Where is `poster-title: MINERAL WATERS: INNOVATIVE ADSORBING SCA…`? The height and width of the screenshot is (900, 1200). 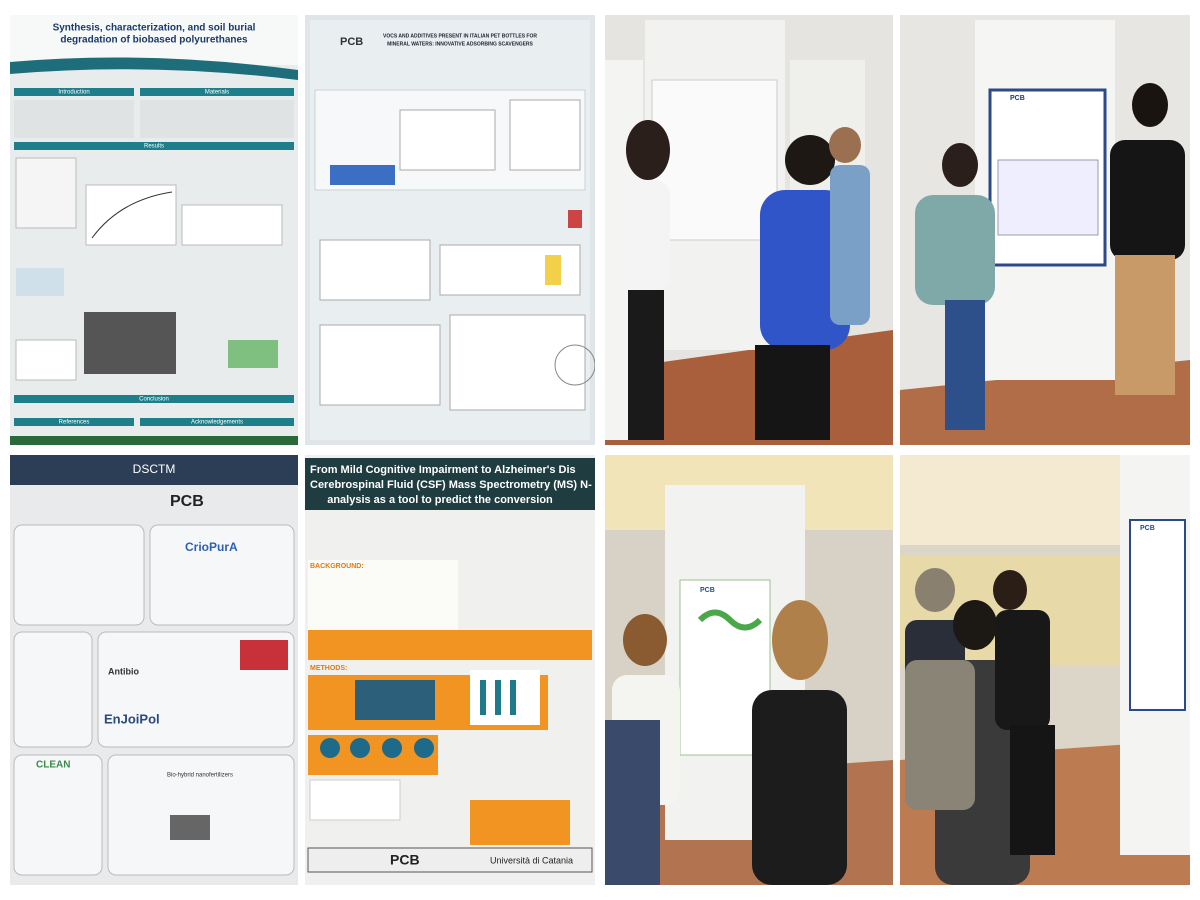 poster-title: MINERAL WATERS: INNOVATIVE ADSORBING SCA… is located at coordinates (460, 44).